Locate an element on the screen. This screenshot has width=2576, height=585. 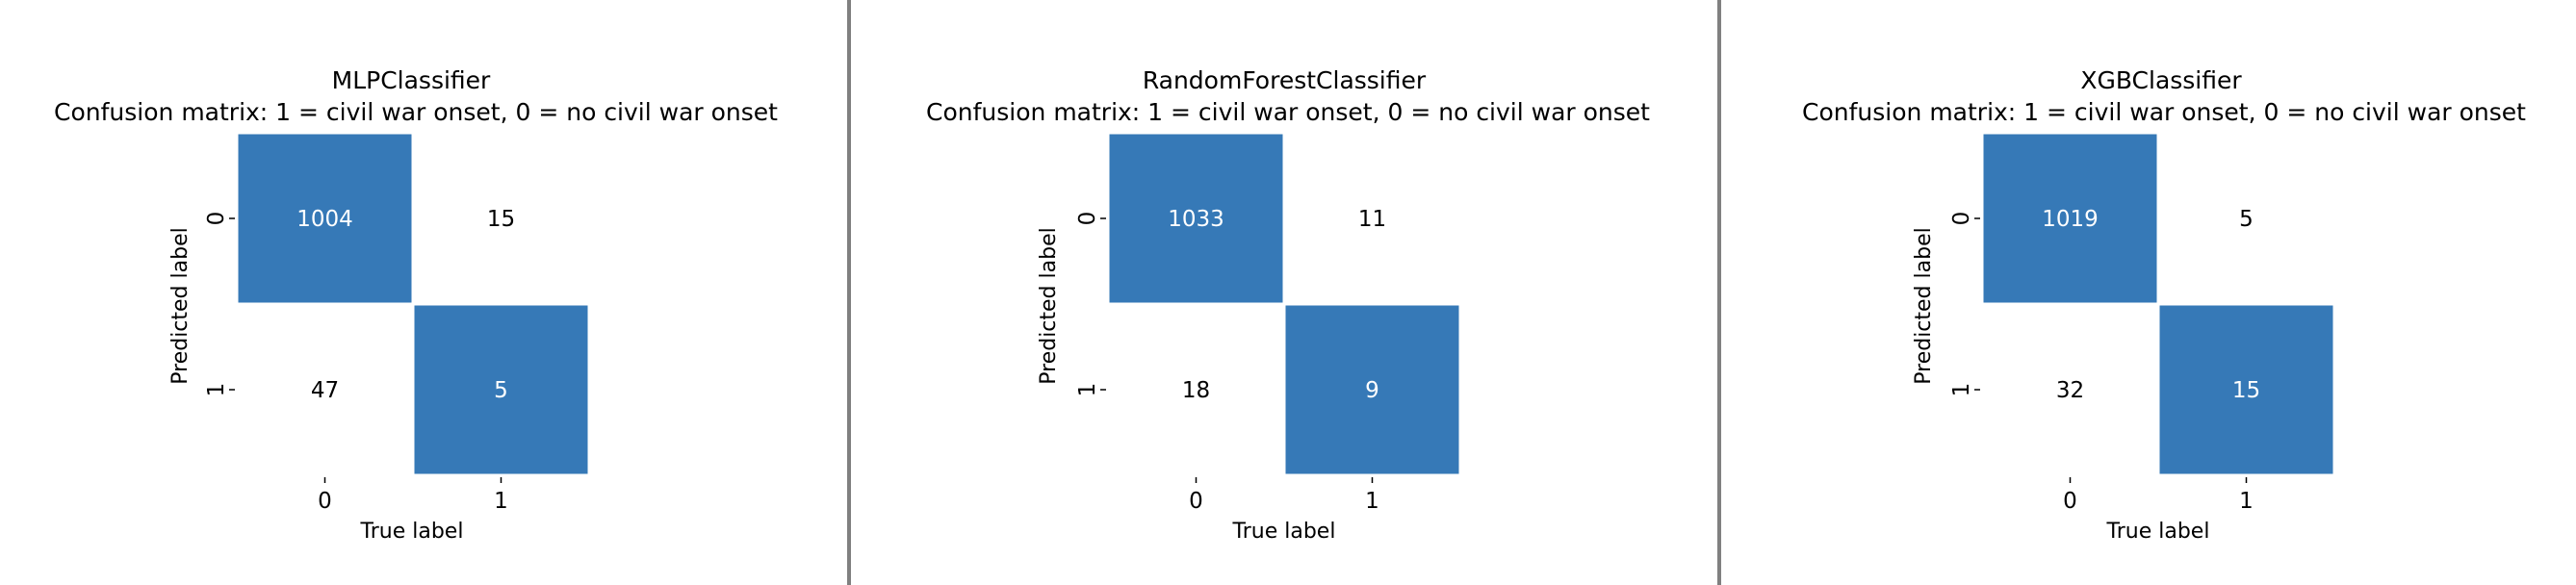
cell-value-label: 11 is located at coordinates (1372, 220).